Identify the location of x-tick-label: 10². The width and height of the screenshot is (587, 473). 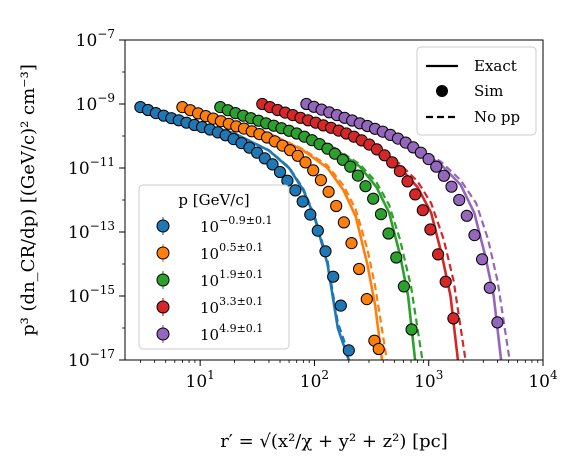
(314, 380).